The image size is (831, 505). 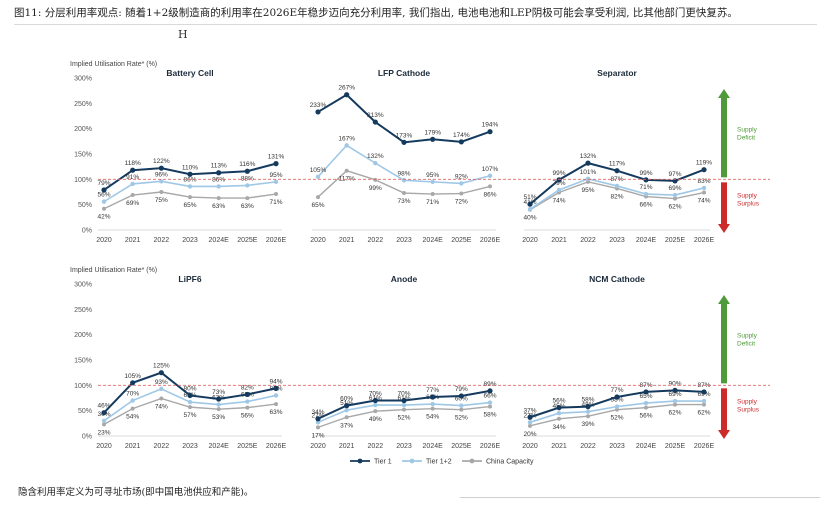 I want to click on data-label-tier12: 88%, so click(x=247, y=178).